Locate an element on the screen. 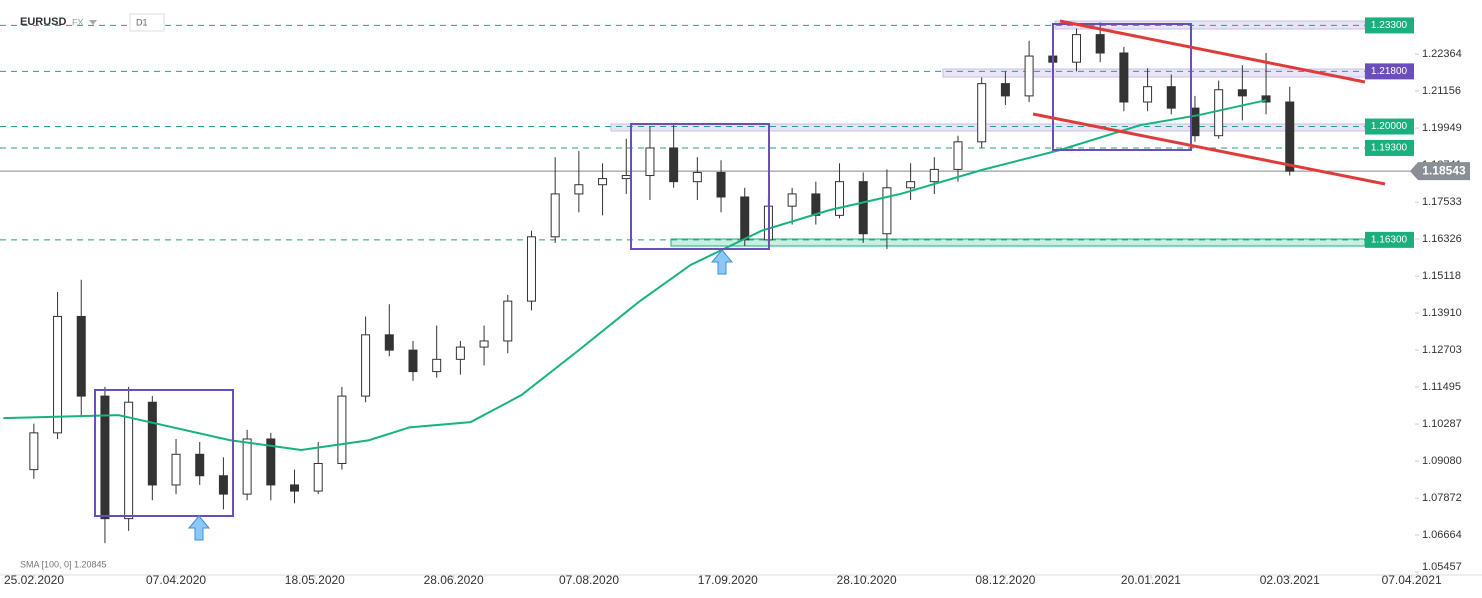  level-label: 1.23300 is located at coordinates (1389, 25).